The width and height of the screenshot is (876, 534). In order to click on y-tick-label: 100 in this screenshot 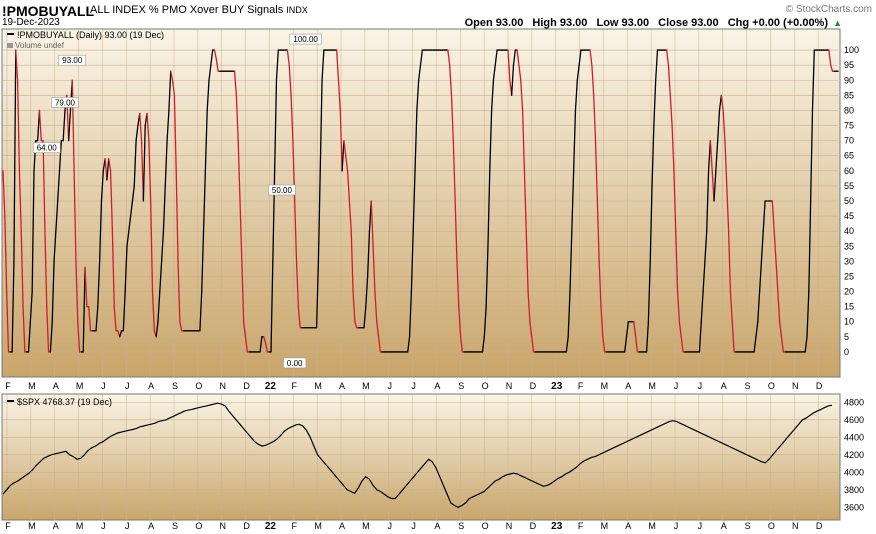, I will do `click(851, 50)`.